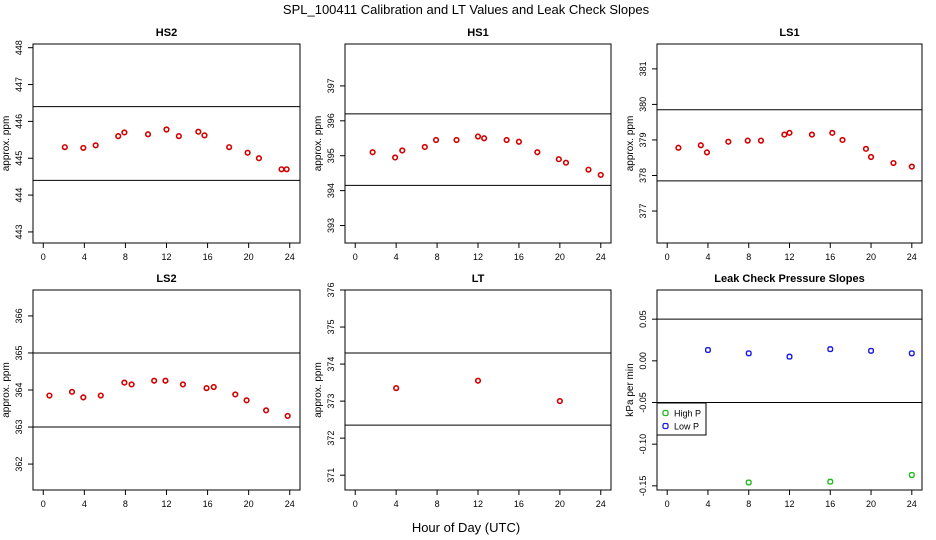 The width and height of the screenshot is (936, 540). I want to click on y-tick-label: 378, so click(643, 175).